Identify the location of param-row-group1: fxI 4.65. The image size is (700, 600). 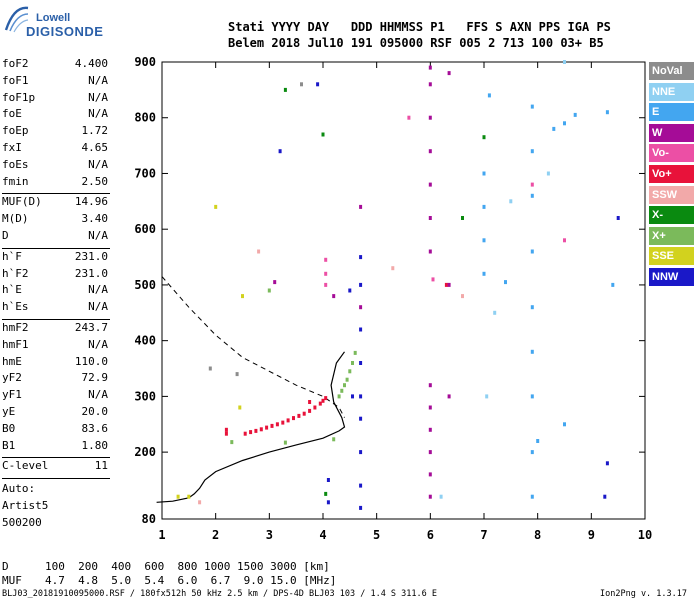
(55, 149).